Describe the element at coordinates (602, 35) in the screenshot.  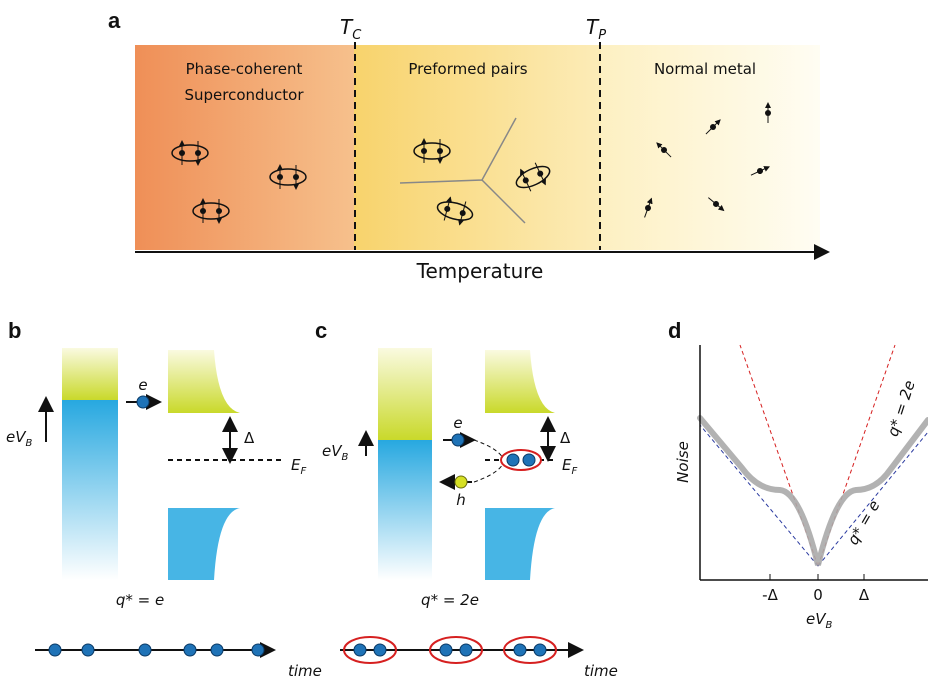
I see `tp-label: P` at that location.